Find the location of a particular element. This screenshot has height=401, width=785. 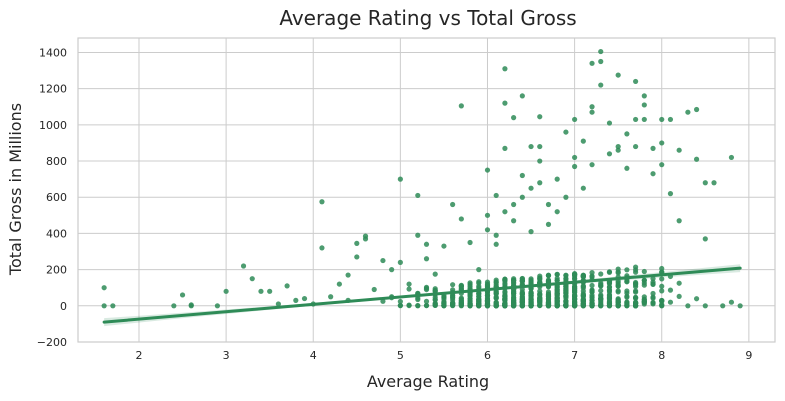

y-tick-label: 600 is located at coordinates (56, 197).